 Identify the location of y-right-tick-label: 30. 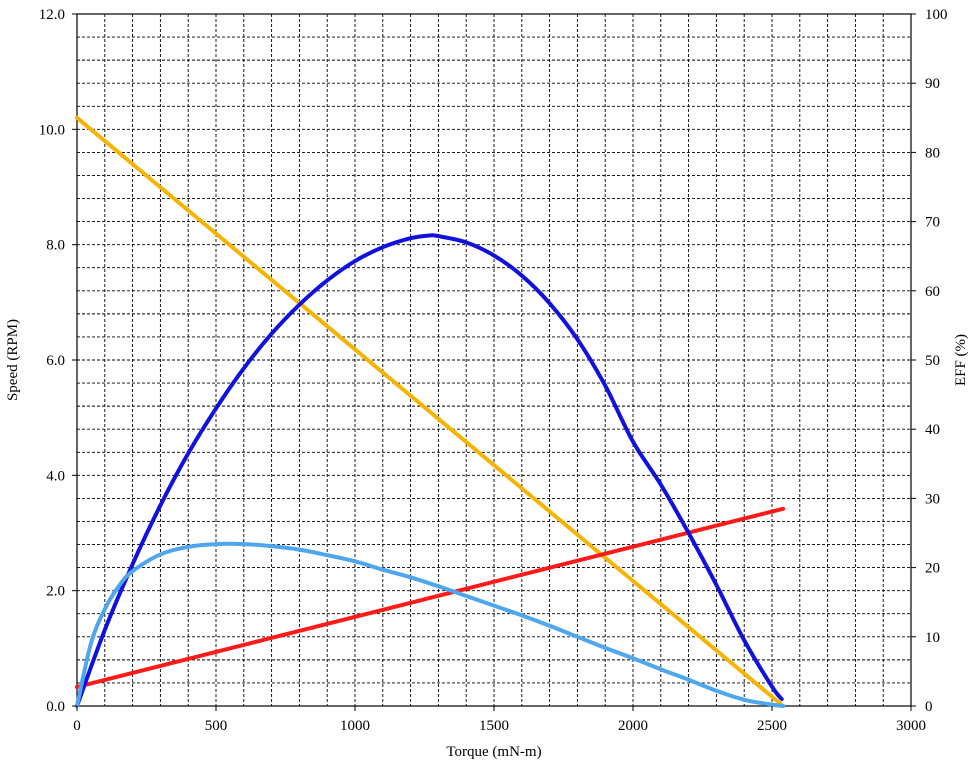
(932, 499).